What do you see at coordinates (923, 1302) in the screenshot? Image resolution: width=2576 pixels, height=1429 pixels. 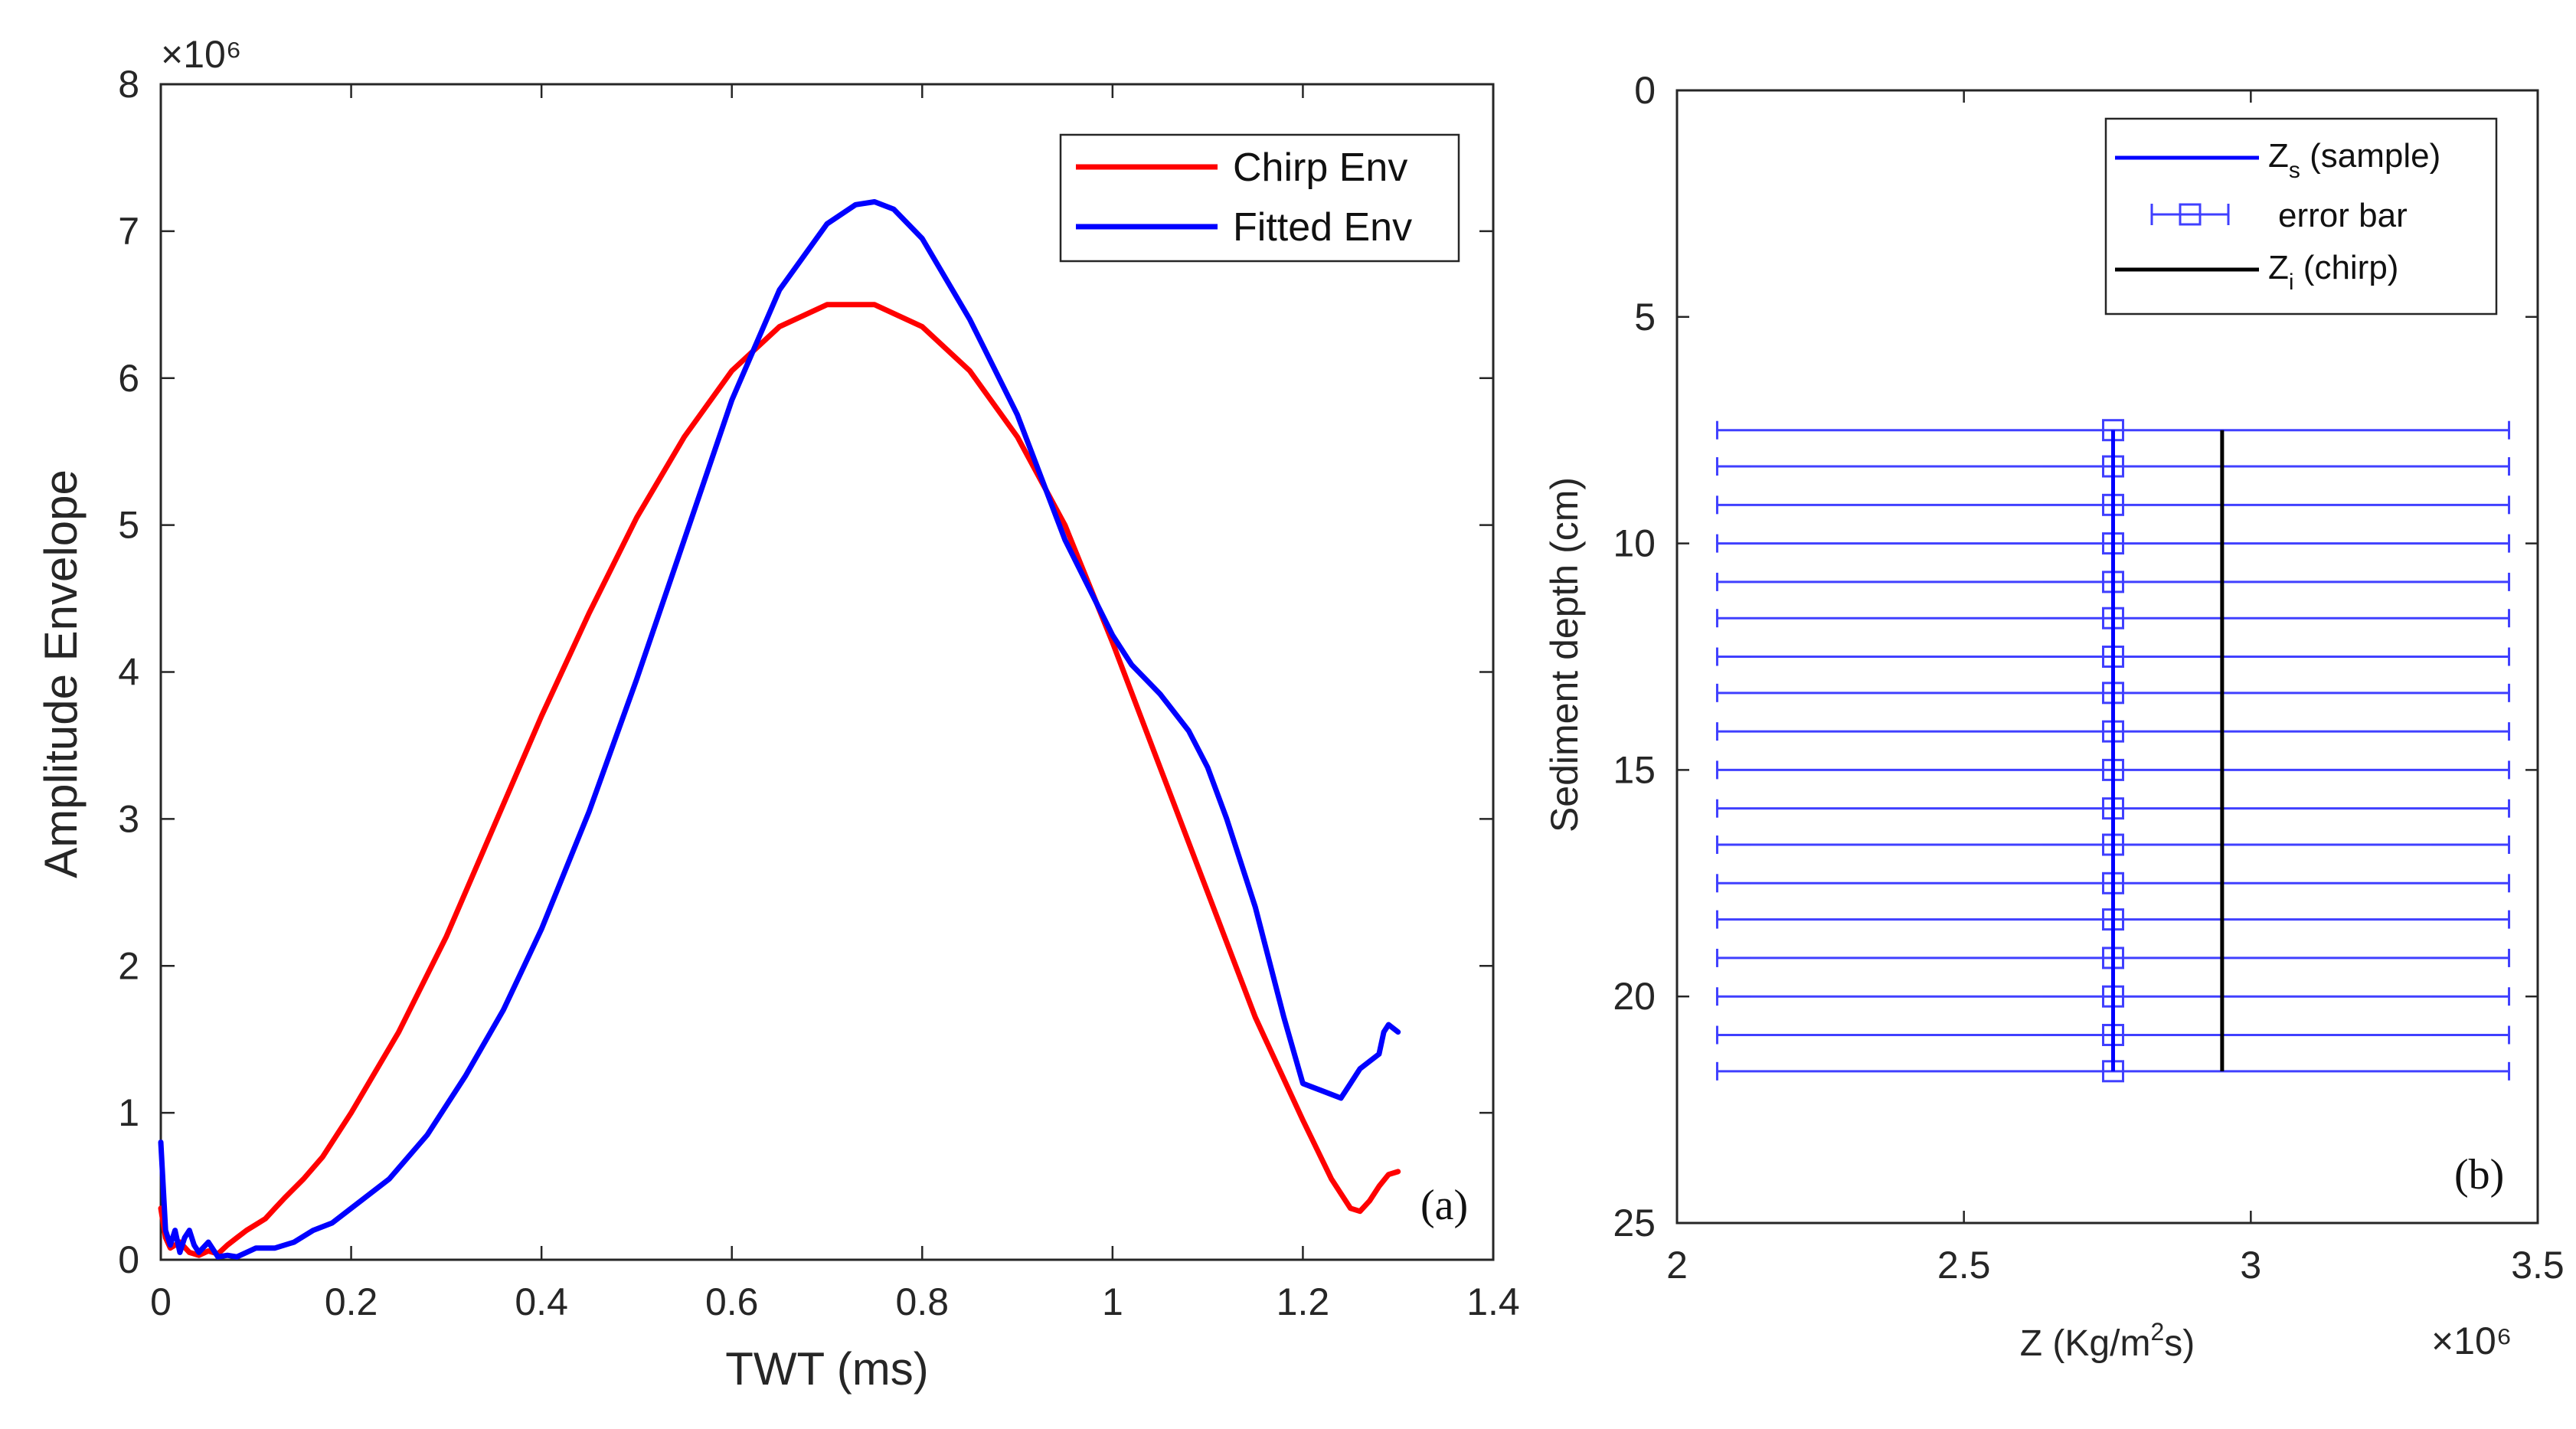 I see `panel-a-x-tick-label: 0.8` at bounding box center [923, 1302].